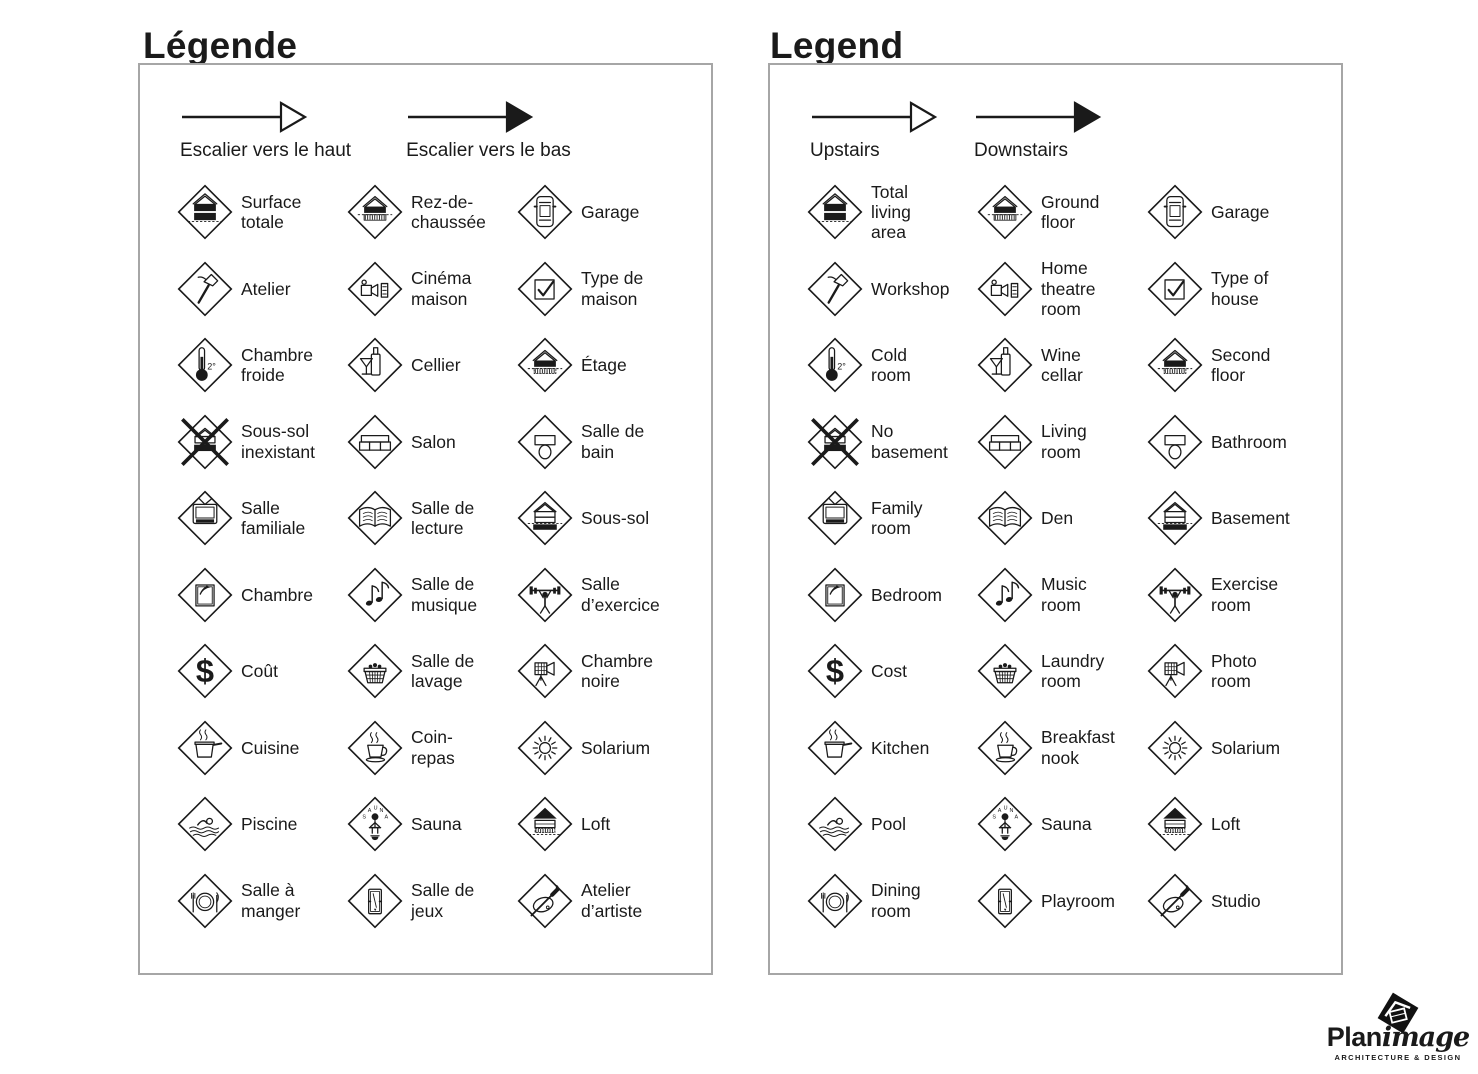  I want to click on ground-floor-icon, so click(1005, 212).